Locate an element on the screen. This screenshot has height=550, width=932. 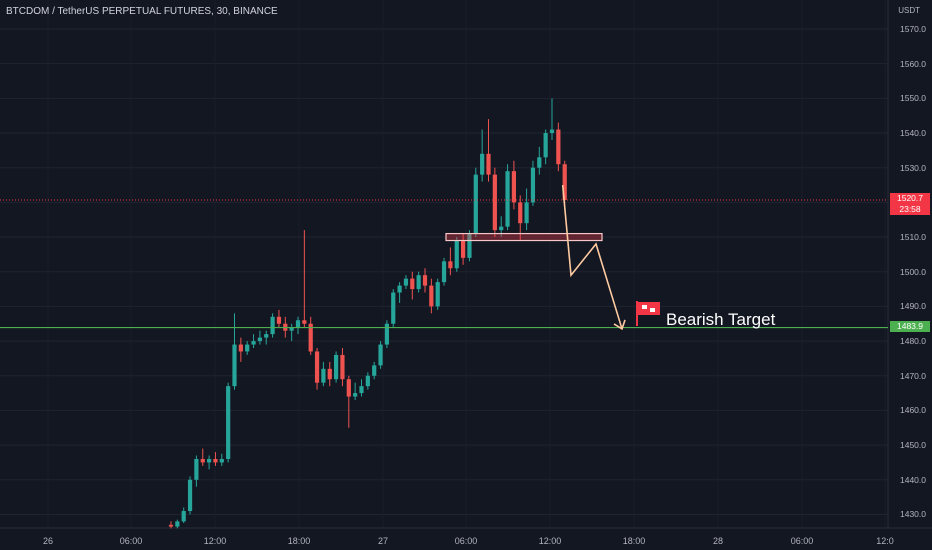
price-axis-label: 1450.0 is located at coordinates (913, 445).